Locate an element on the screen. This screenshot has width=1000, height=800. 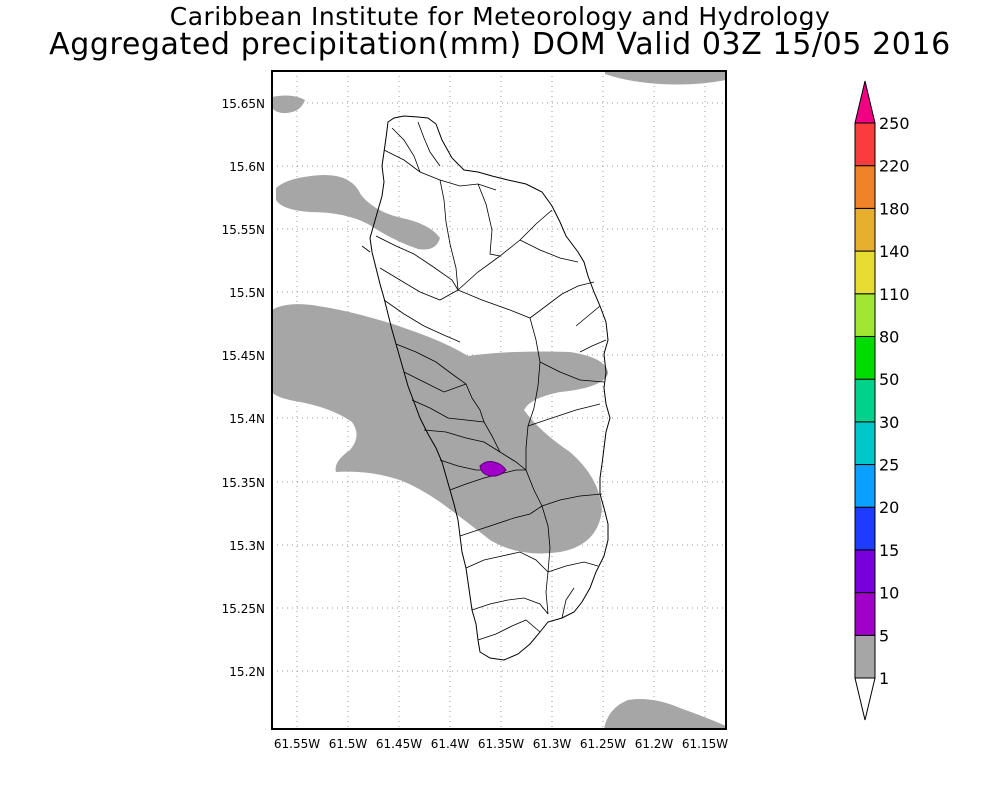
lat-tick-label: 15.65N is located at coordinates (243, 104).